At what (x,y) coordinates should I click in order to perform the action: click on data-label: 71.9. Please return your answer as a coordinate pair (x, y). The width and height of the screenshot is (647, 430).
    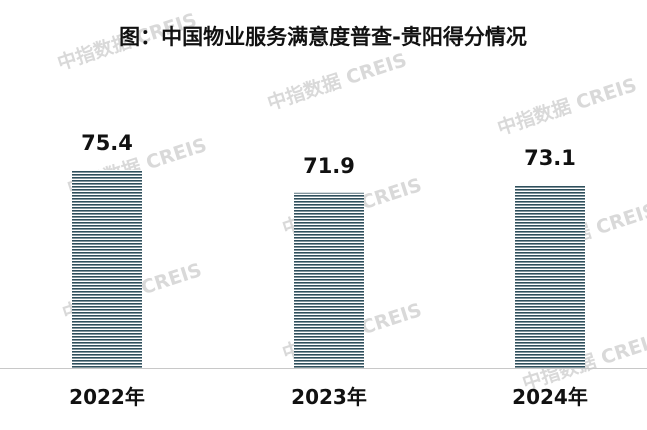
    Looking at the image, I should click on (329, 166).